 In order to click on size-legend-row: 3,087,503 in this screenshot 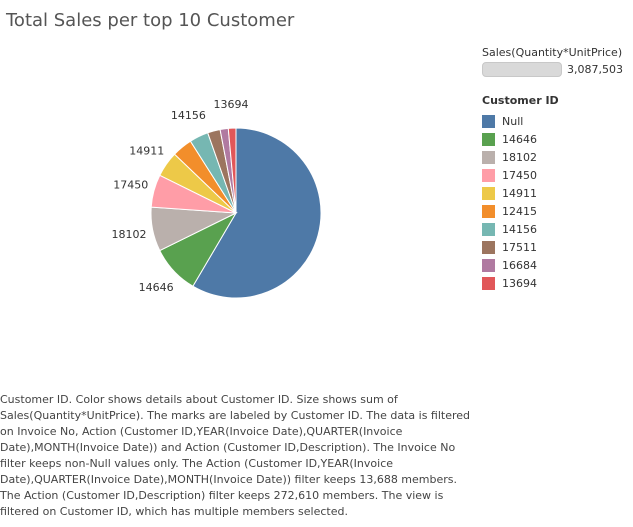, I will do `click(557, 69)`.